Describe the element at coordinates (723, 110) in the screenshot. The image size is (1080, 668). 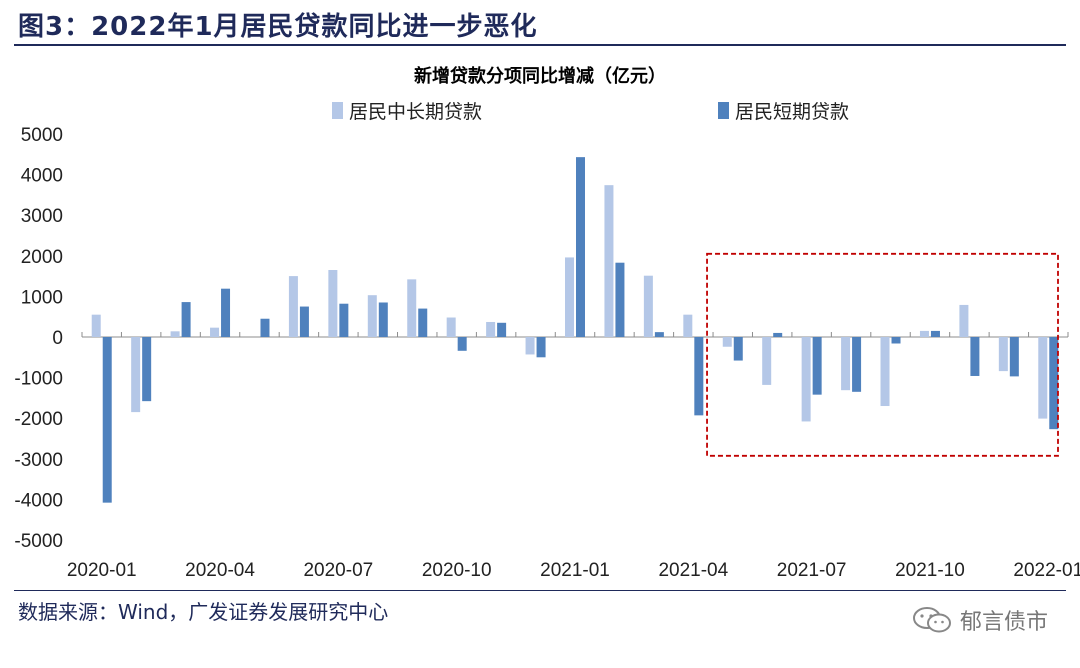
I see `legend-swatch-short-term` at that location.